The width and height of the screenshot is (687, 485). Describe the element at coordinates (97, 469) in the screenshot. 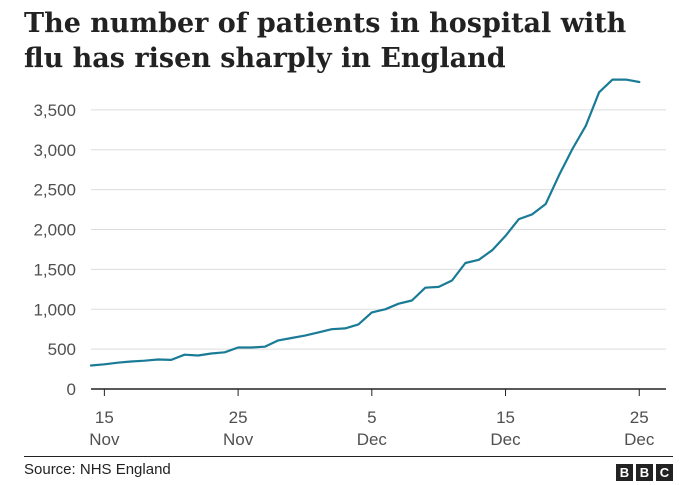

I see `source-note: Source: NHS England` at that location.